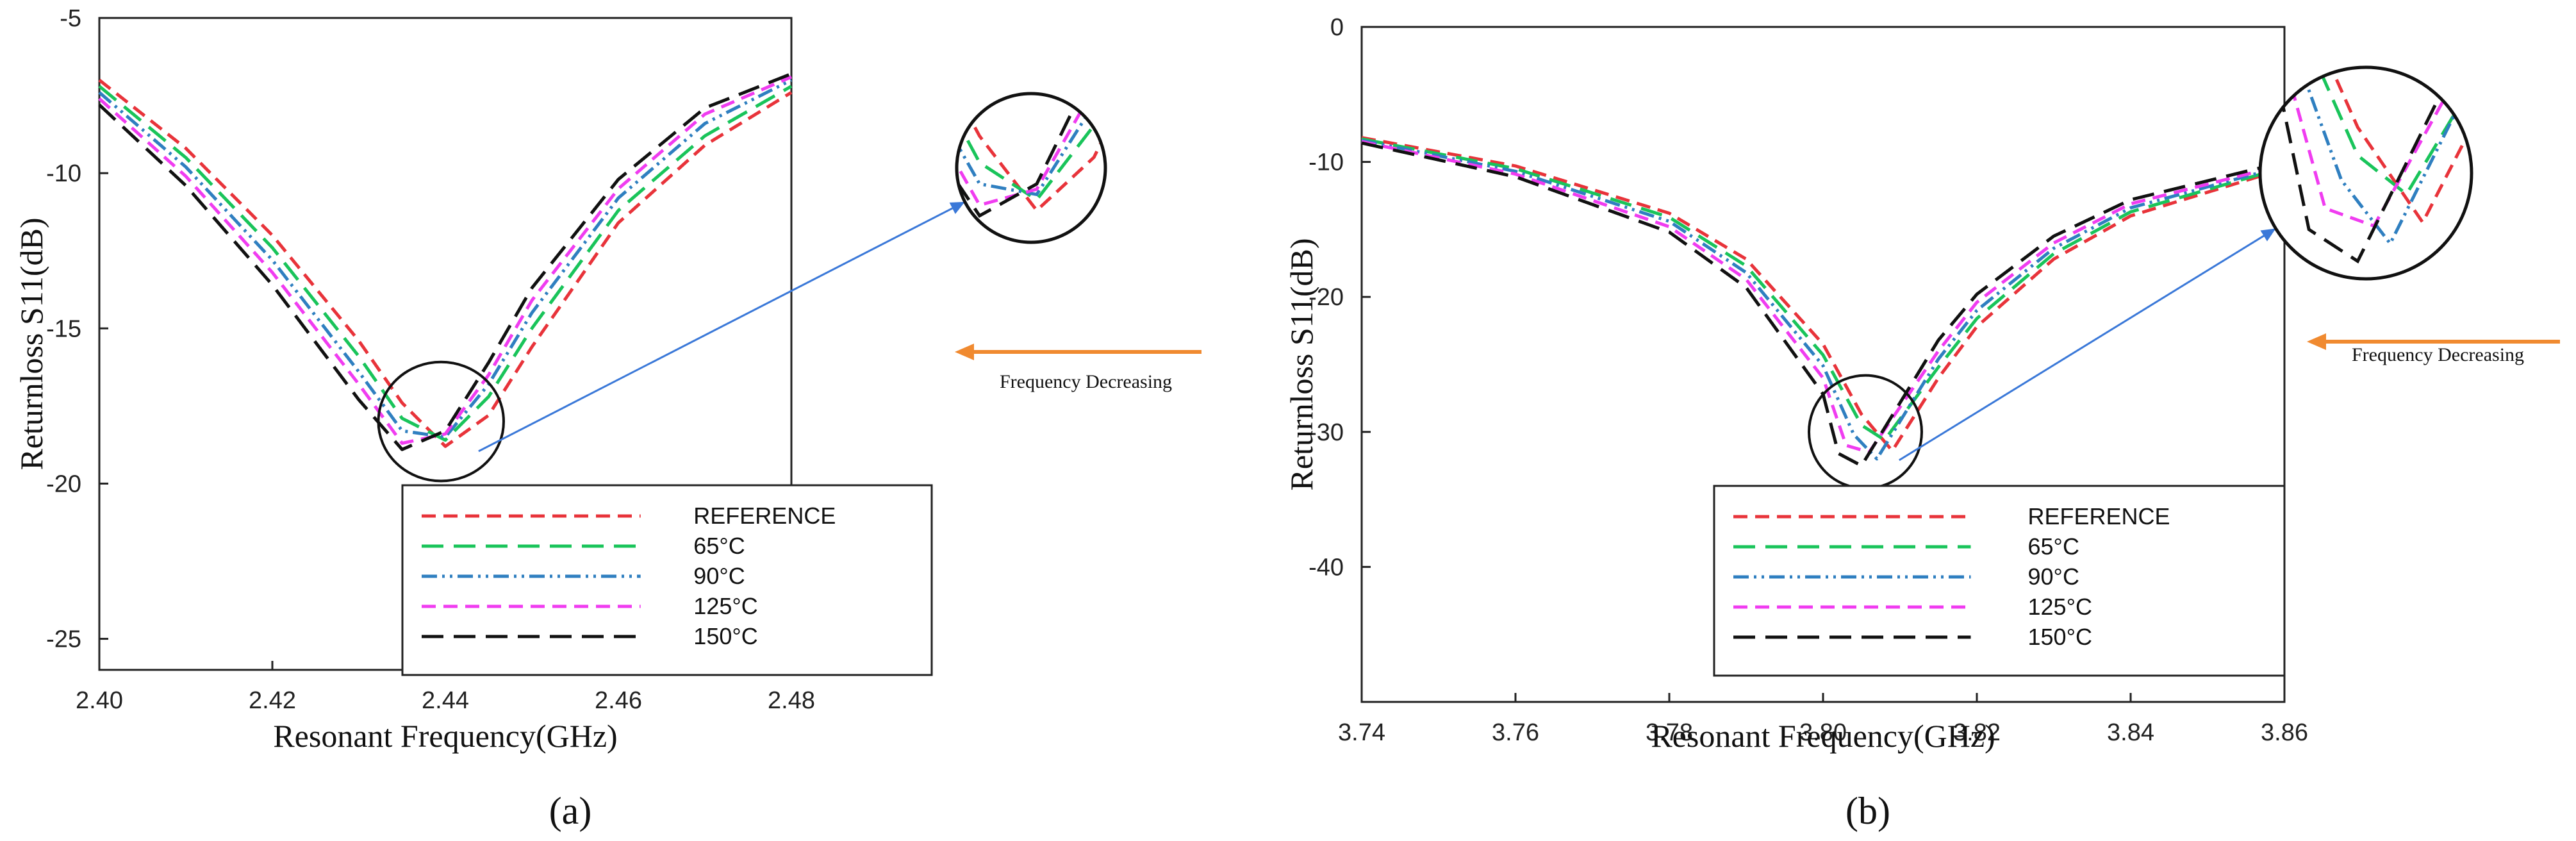  Describe the element at coordinates (791, 700) in the screenshot. I see `x-tick-label: 2.48` at that location.